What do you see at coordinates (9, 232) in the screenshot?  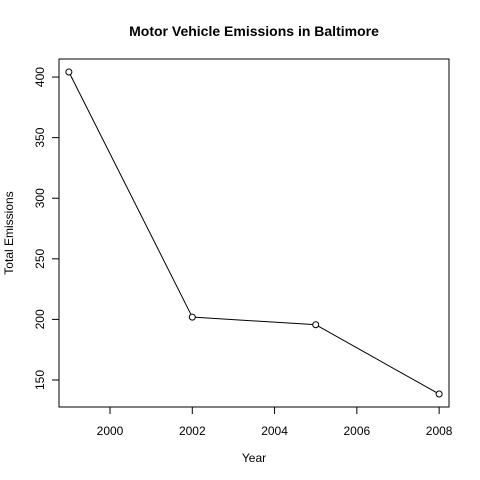 I see `y-axis-label: Total Emissions` at bounding box center [9, 232].